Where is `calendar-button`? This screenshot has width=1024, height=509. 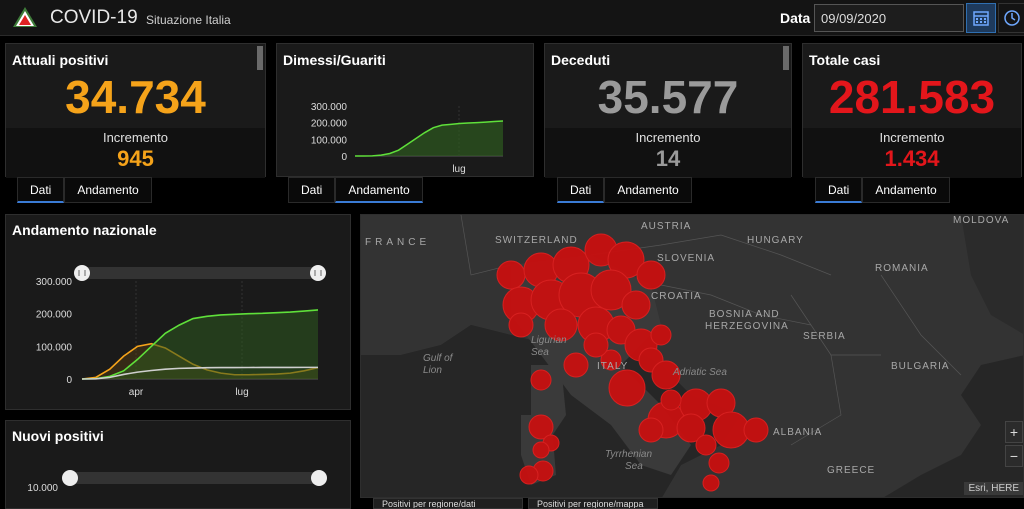
calendar-button is located at coordinates (981, 18).